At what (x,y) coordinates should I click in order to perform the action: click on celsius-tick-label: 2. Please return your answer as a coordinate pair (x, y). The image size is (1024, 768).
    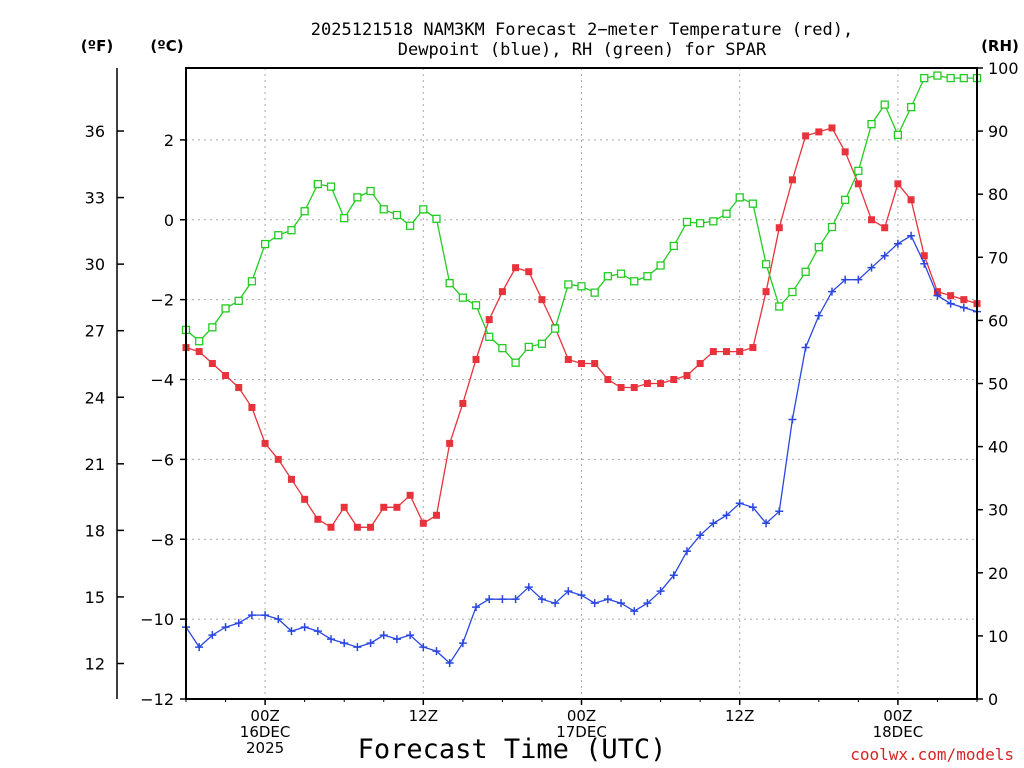
    Looking at the image, I should click on (169, 140).